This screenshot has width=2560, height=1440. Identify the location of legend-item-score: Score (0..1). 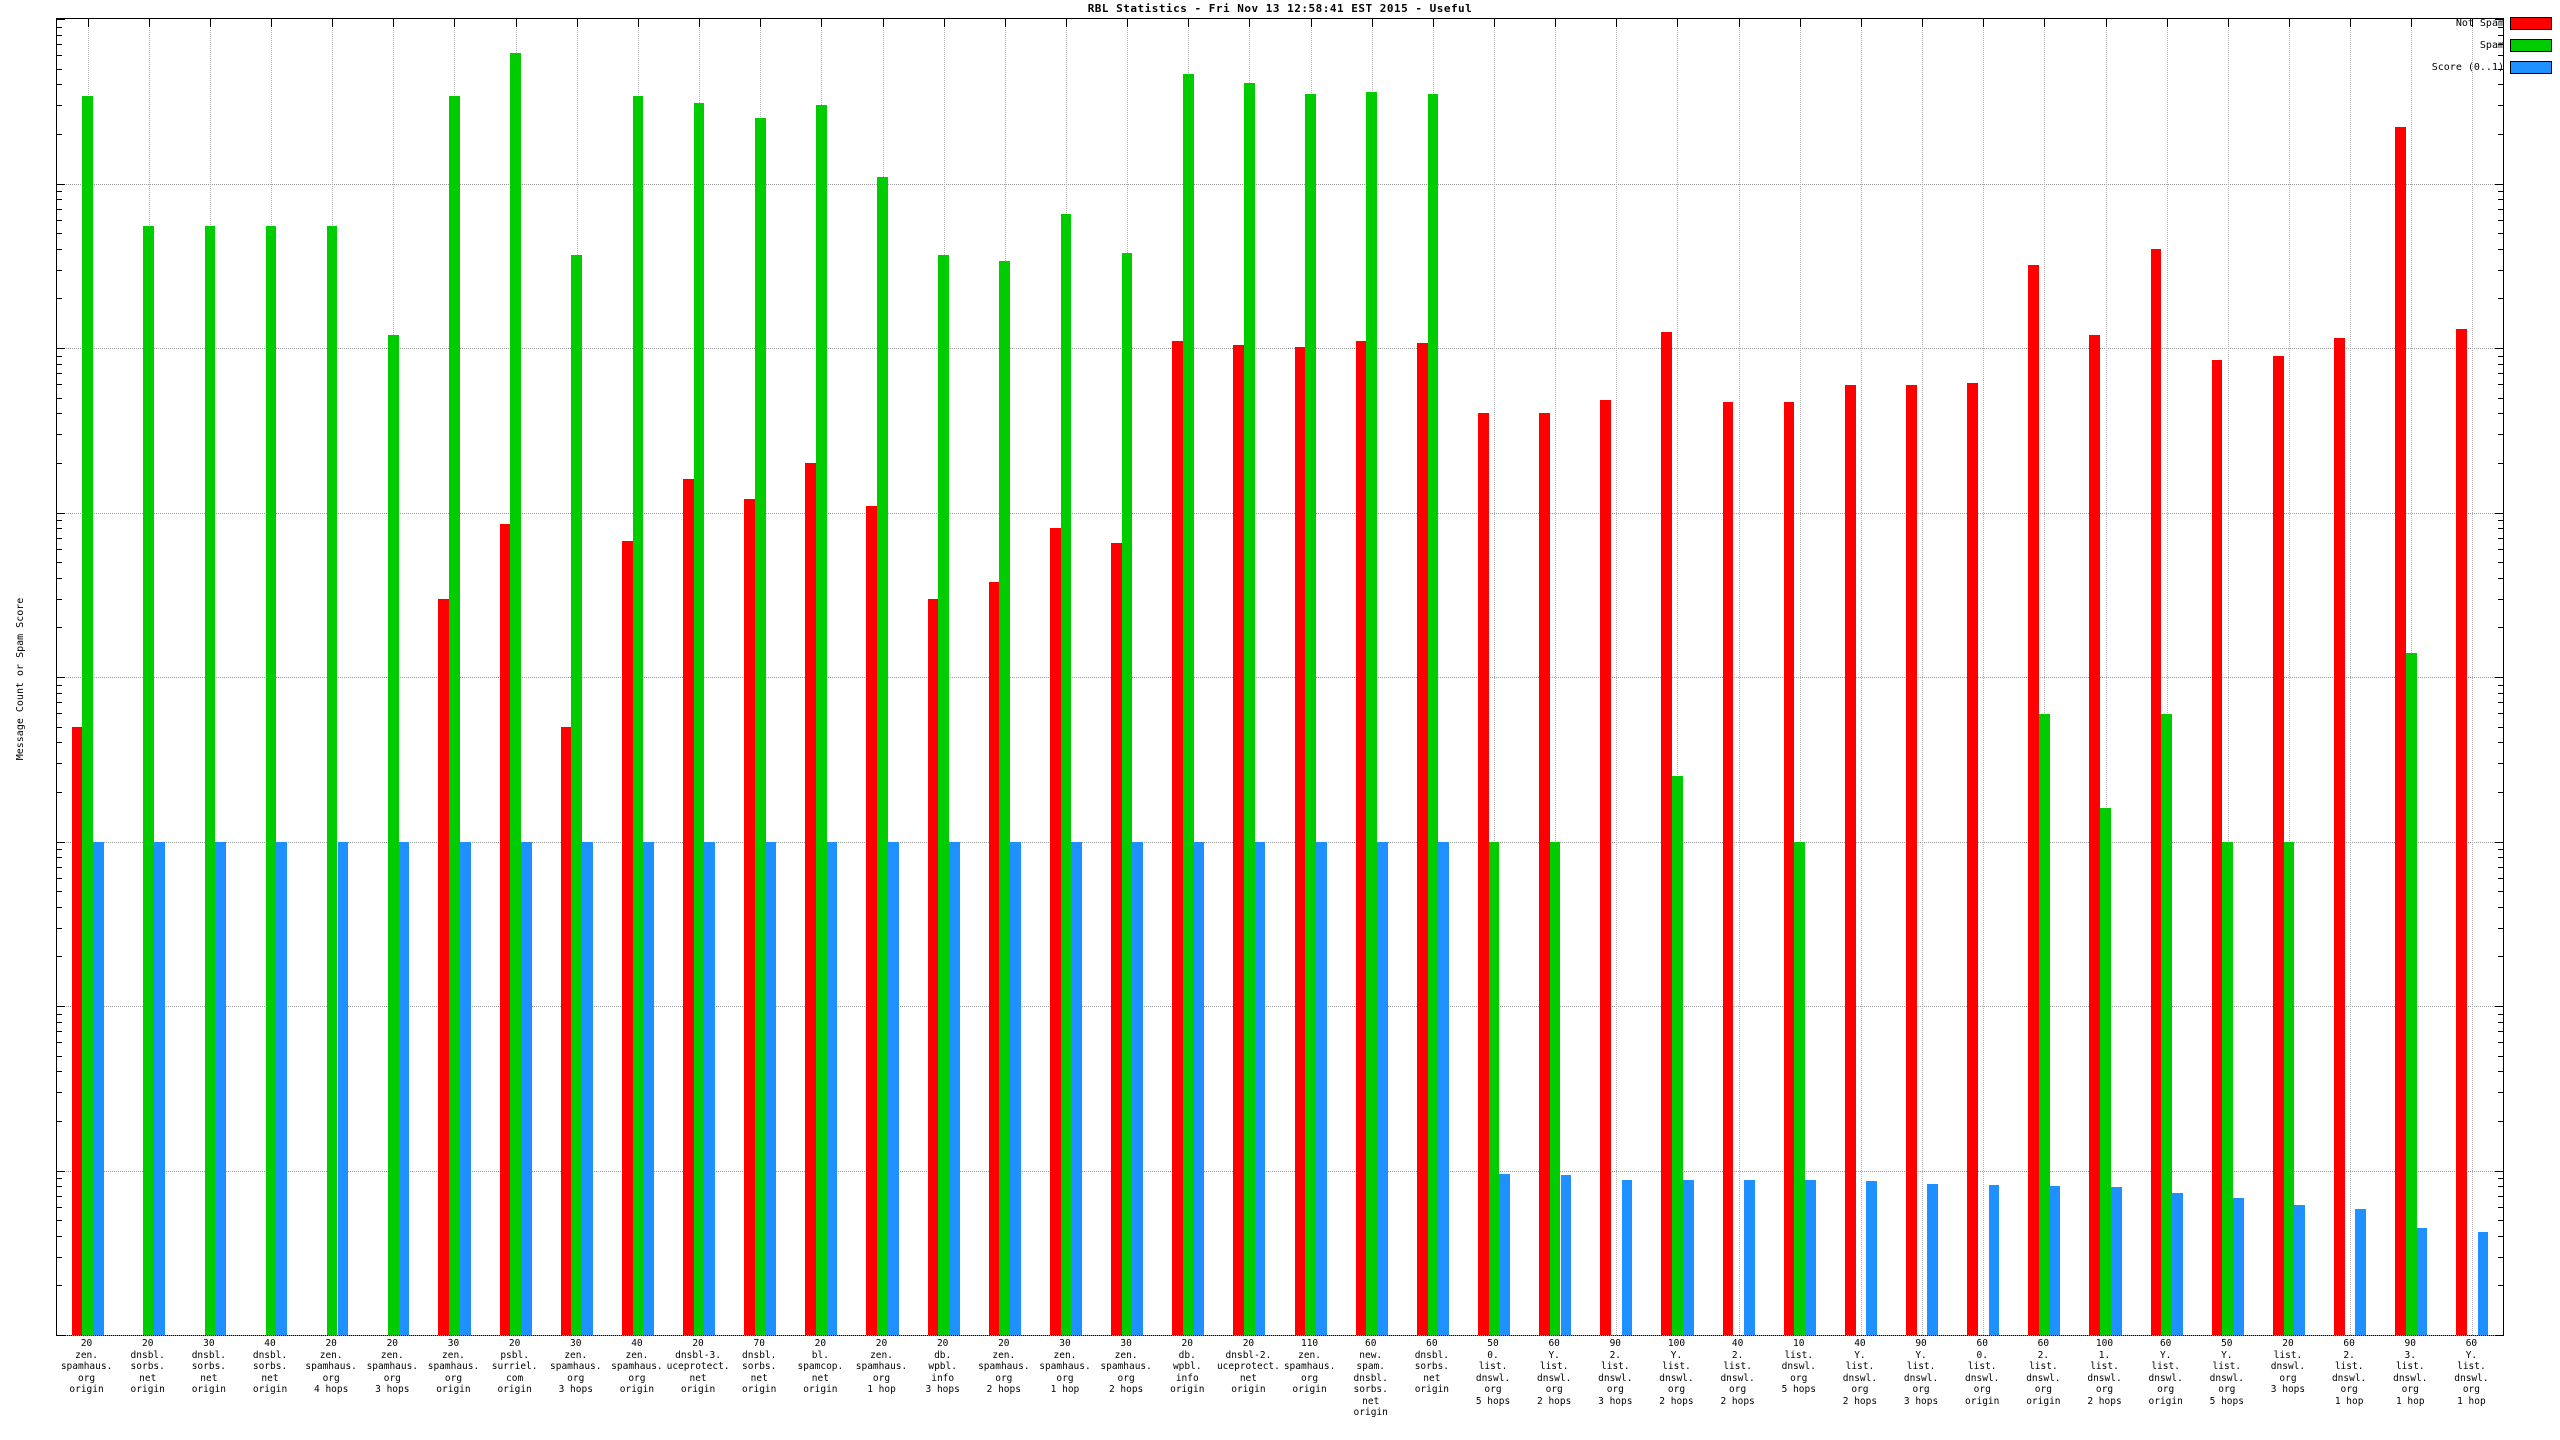
(2477, 67).